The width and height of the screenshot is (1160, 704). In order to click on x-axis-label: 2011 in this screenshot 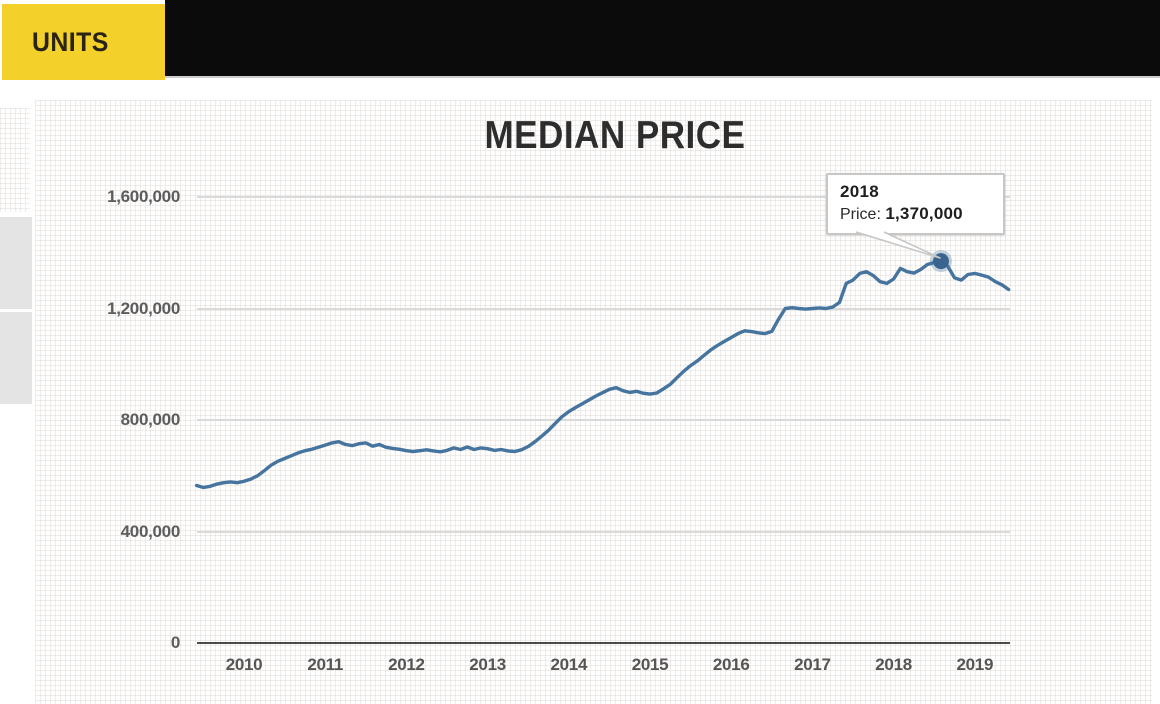, I will do `click(325, 664)`.